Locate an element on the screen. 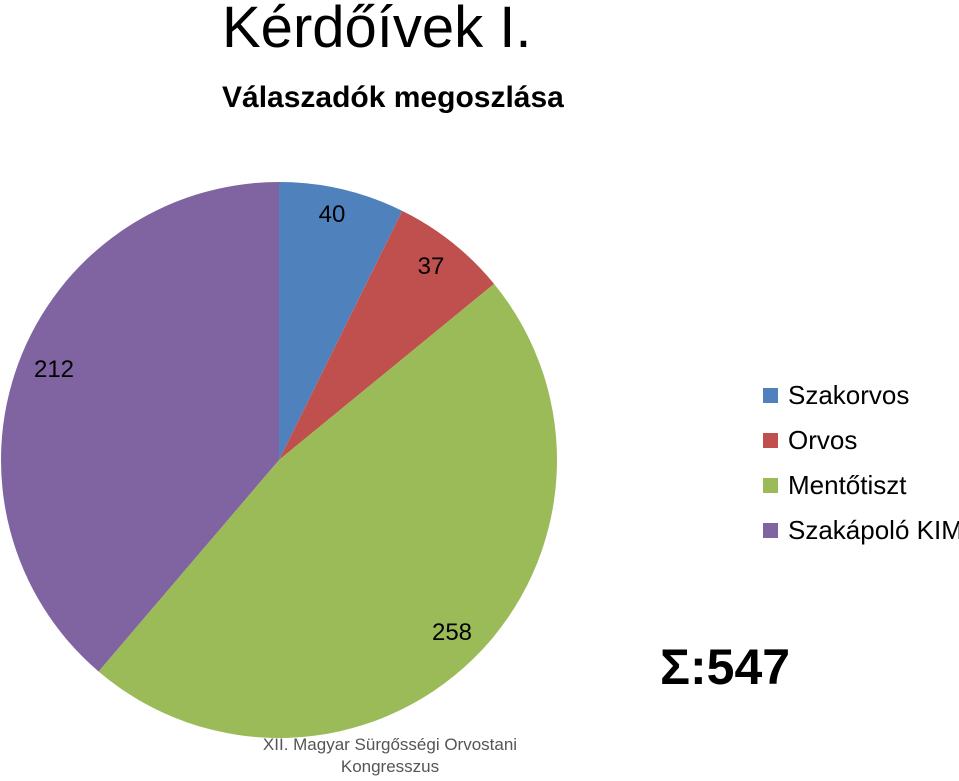 The height and width of the screenshot is (781, 959). legend-label: Szakorvos is located at coordinates (849, 395).